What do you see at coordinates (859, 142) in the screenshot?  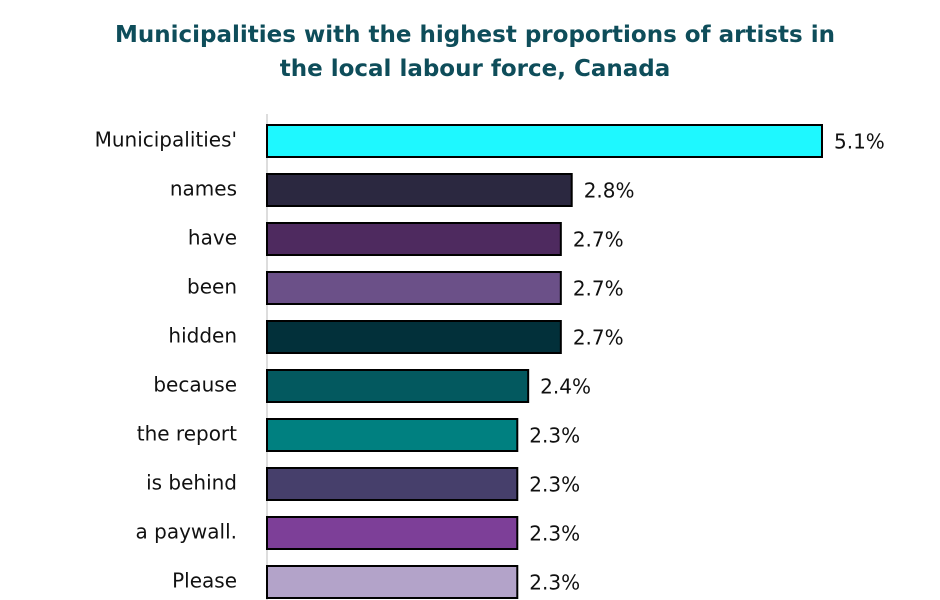 I see `value-label: 5.1%` at bounding box center [859, 142].